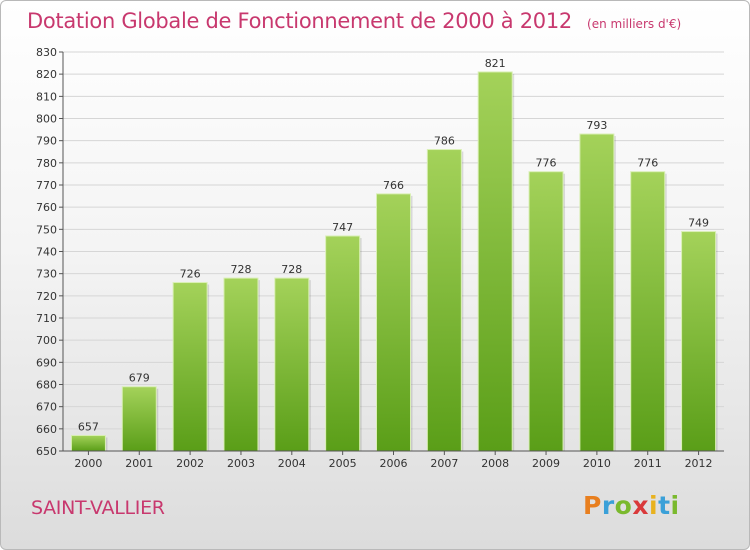  Describe the element at coordinates (698, 223) in the screenshot. I see `data-label: 749` at that location.